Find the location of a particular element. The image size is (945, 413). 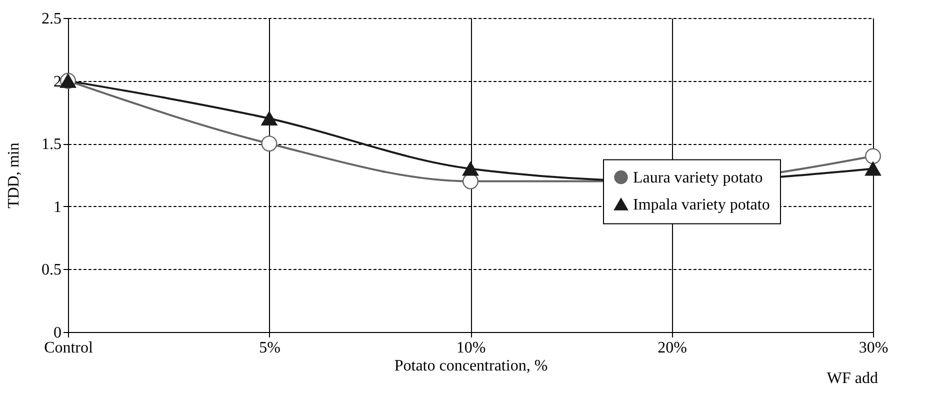

text: WF add is located at coordinates (852, 378).